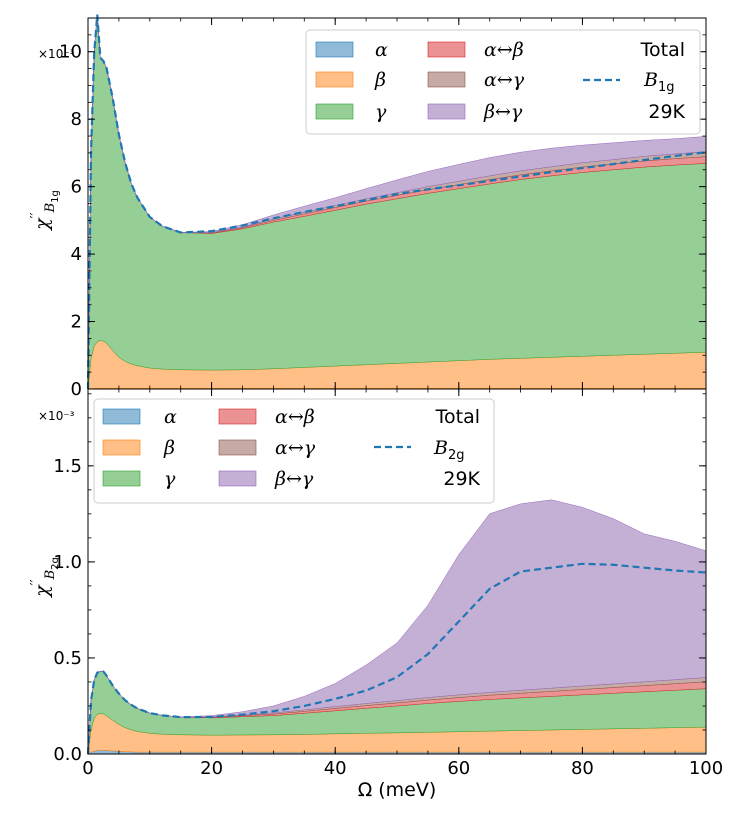 This screenshot has height=822, width=747. Describe the element at coordinates (706, 768) in the screenshot. I see `xtick-label-5: 100` at that location.